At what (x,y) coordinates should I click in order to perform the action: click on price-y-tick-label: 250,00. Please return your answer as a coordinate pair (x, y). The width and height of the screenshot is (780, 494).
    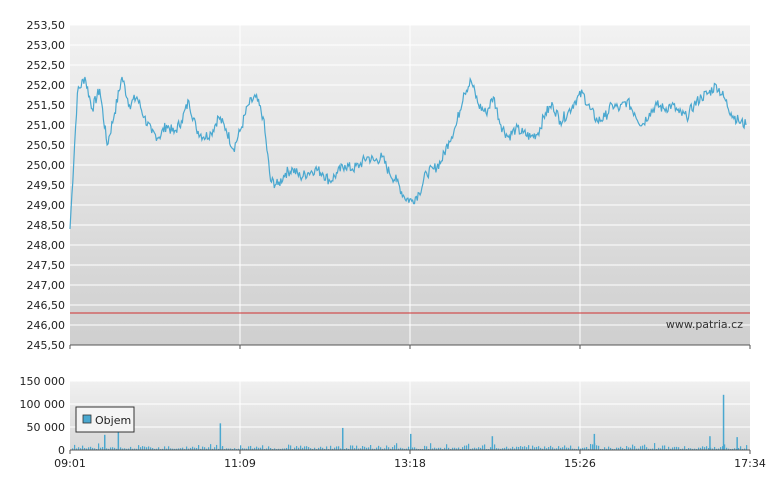
    Looking at the image, I should click on (46, 165).